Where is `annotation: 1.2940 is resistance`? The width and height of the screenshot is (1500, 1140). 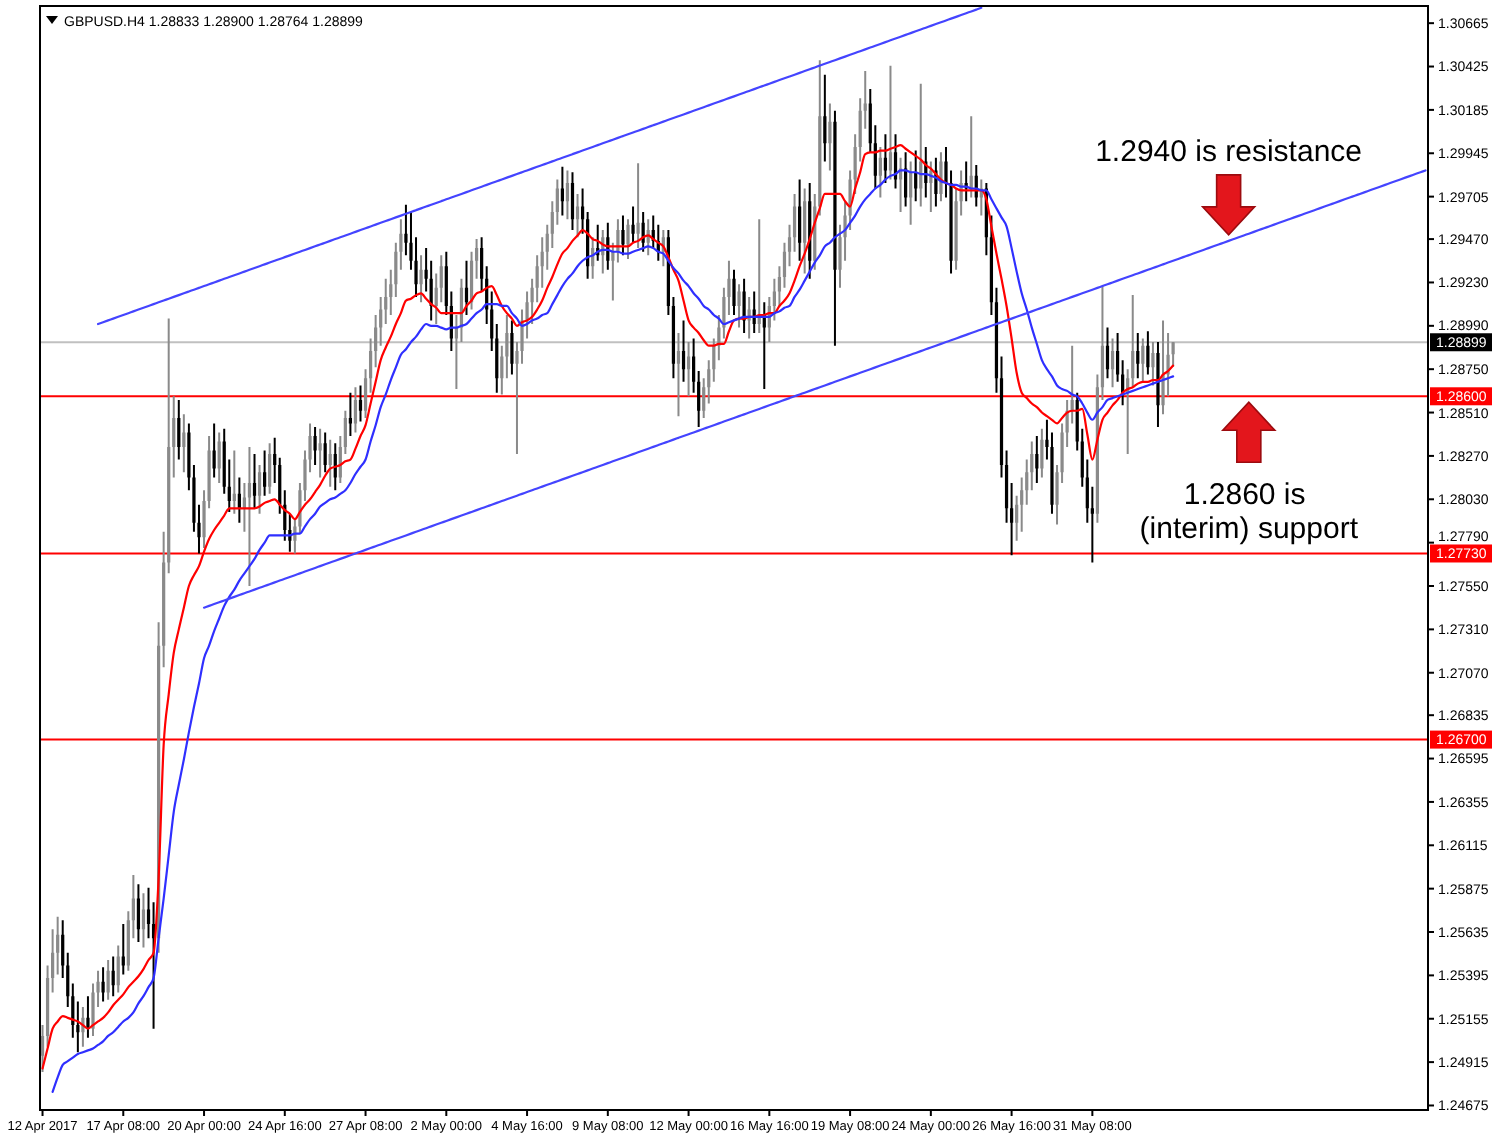
annotation: 1.2940 is resistance is located at coordinates (1229, 151).